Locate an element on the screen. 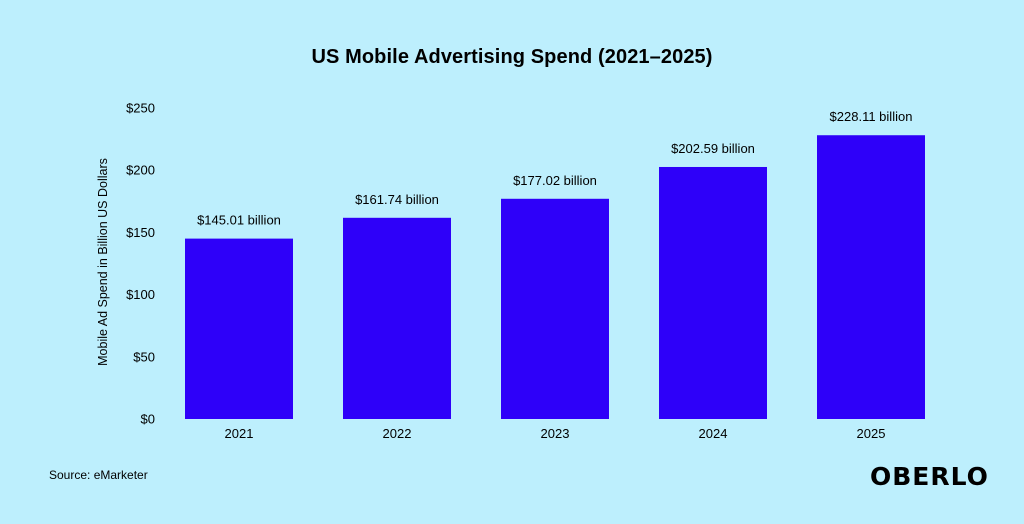 The image size is (1024, 524). source-note: Source: eMarketer is located at coordinates (98, 475).